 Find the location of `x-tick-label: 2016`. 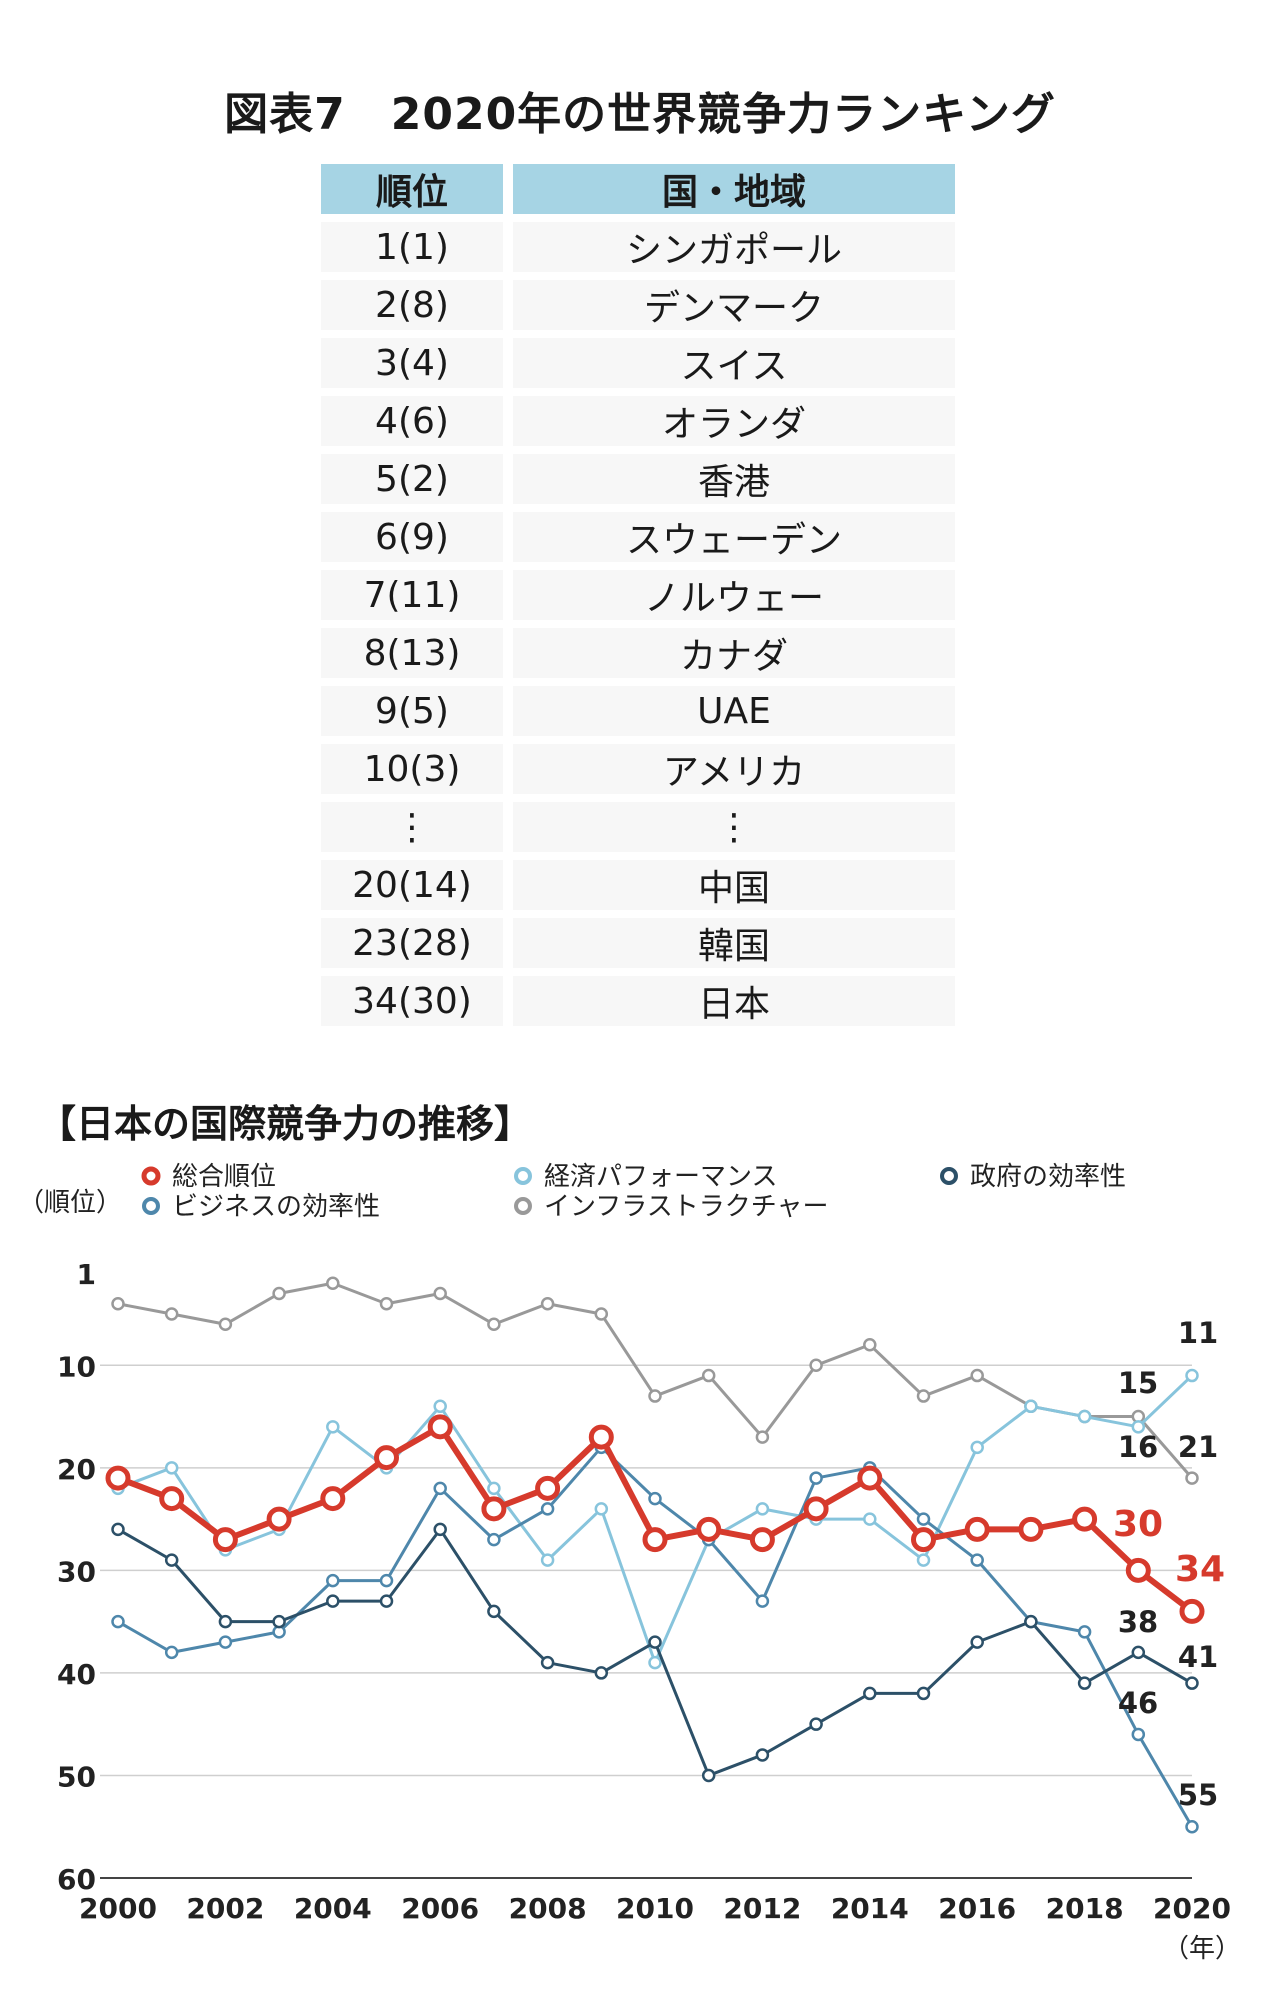

x-tick-label: 2016 is located at coordinates (977, 1908).